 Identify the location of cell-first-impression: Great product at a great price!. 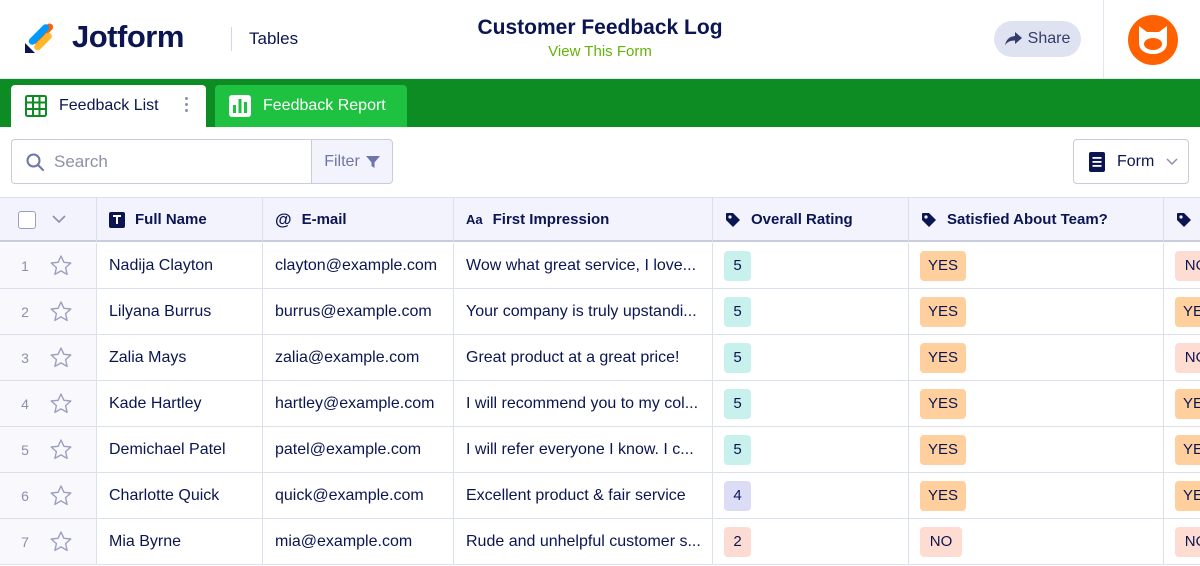
(583, 357).